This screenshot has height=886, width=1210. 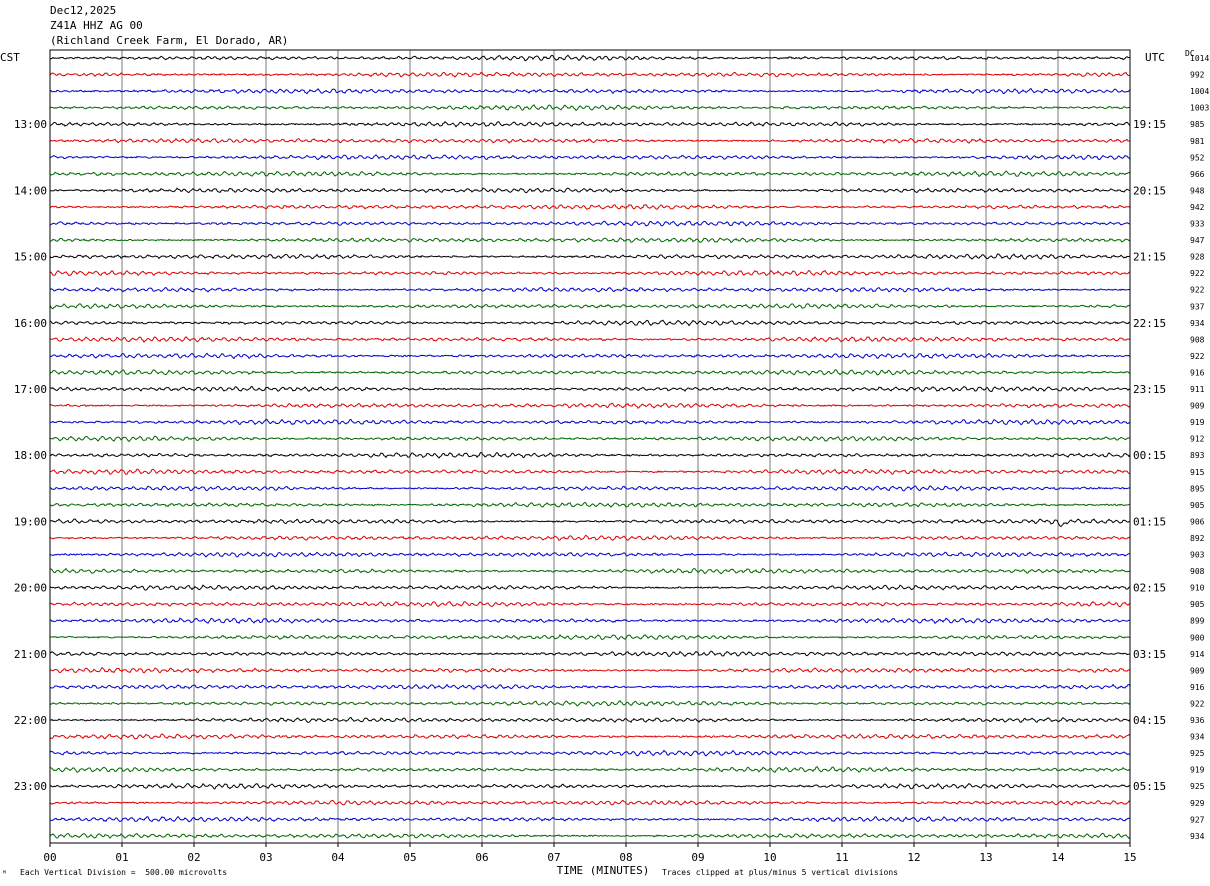 I want to click on x-axis-title: TIME (MINUTES), so click(x=603, y=870).